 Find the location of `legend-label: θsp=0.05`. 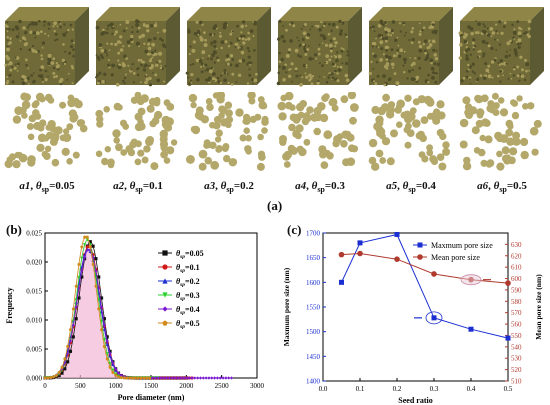

legend-label: θsp=0.05 is located at coordinates (190, 254).